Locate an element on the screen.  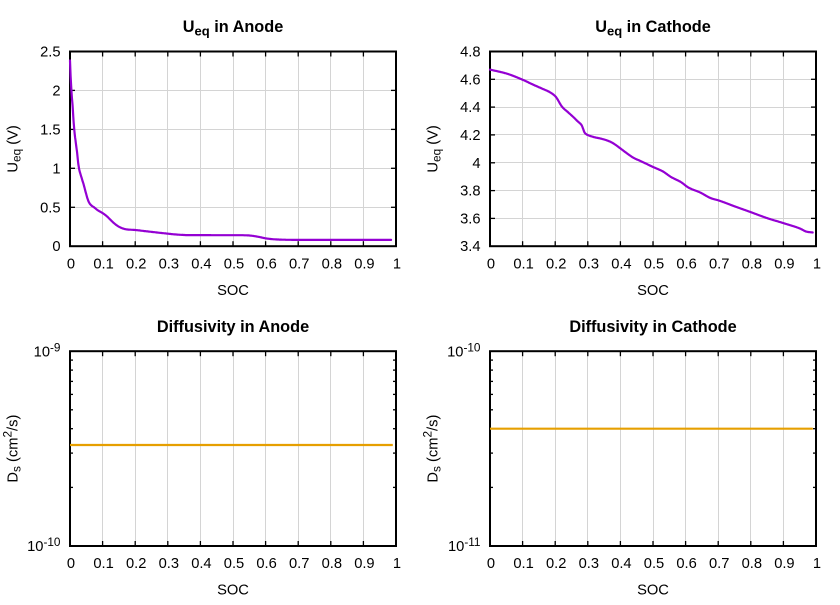
svg-text: 4.8 is located at coordinates (470, 53).